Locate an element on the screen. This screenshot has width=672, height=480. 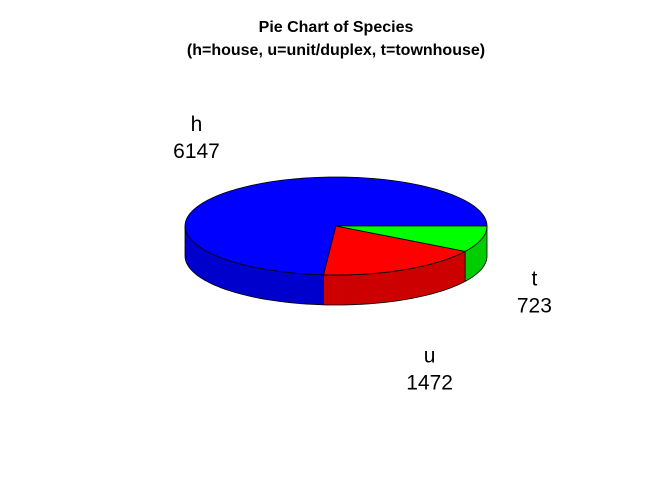
pie-slice-u is located at coordinates (394, 250).